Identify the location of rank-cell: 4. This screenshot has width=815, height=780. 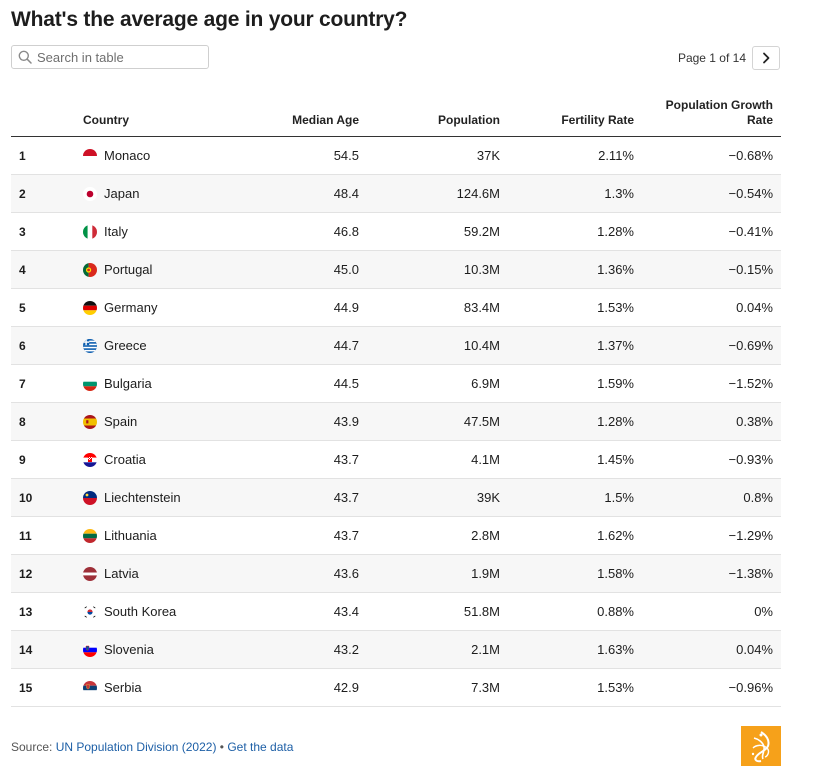
(43, 269).